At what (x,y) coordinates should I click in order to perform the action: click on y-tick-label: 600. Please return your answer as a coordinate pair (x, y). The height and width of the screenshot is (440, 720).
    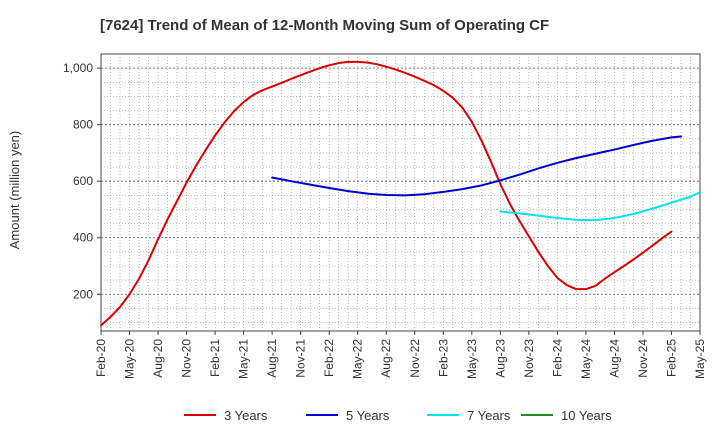
    Looking at the image, I should click on (83, 181).